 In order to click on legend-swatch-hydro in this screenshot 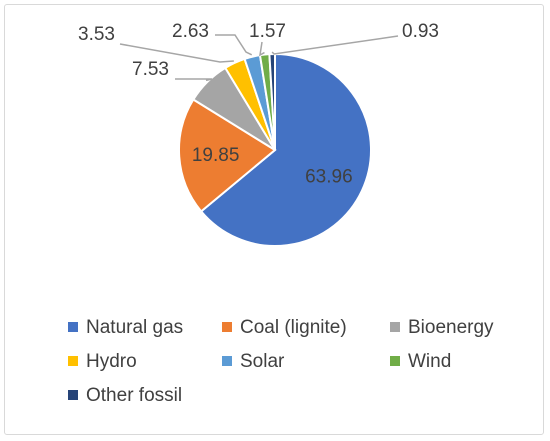, I will do `click(73, 361)`.